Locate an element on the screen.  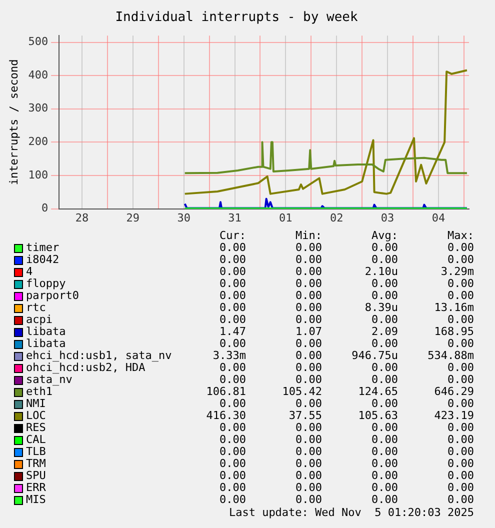
text: 124.65 is located at coordinates (378, 391).